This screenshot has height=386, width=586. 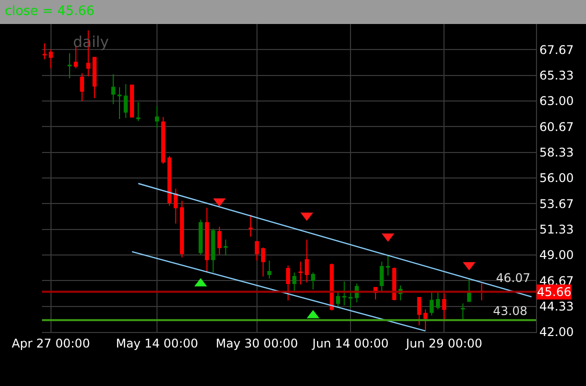 I want to click on y-tick-label: 42.00, so click(x=556, y=332).